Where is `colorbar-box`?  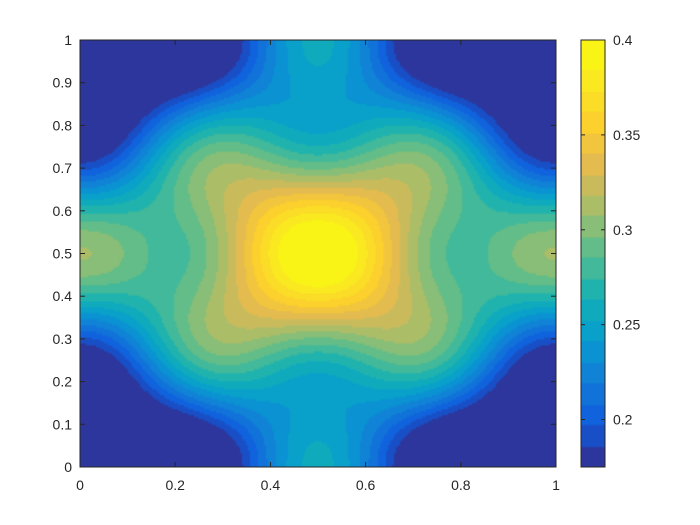
colorbar-box is located at coordinates (593, 253).